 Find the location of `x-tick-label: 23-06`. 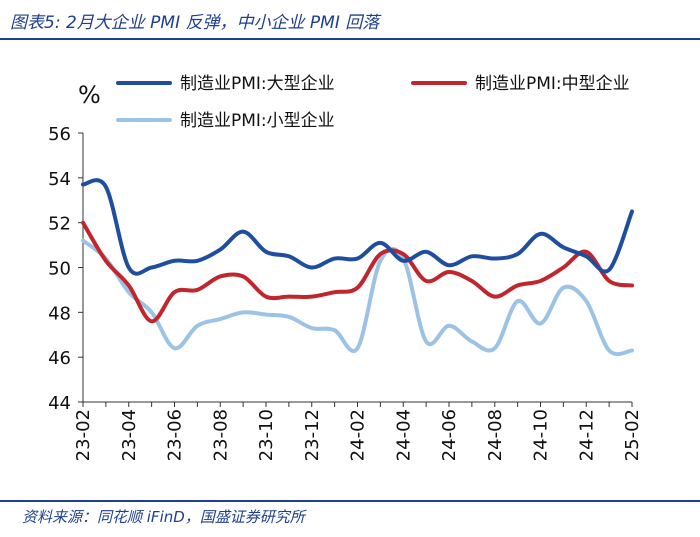

x-tick-label: 23-06 is located at coordinates (175, 435).